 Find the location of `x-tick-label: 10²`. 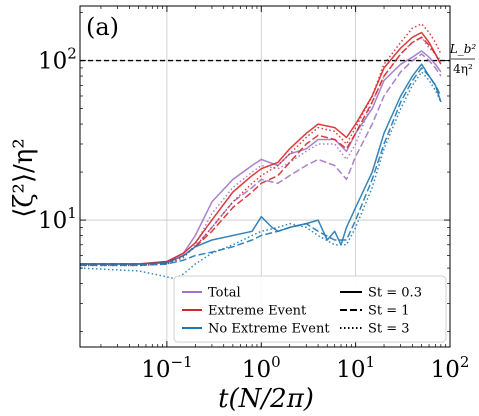

x-tick-label: 10² is located at coordinates (450, 368).